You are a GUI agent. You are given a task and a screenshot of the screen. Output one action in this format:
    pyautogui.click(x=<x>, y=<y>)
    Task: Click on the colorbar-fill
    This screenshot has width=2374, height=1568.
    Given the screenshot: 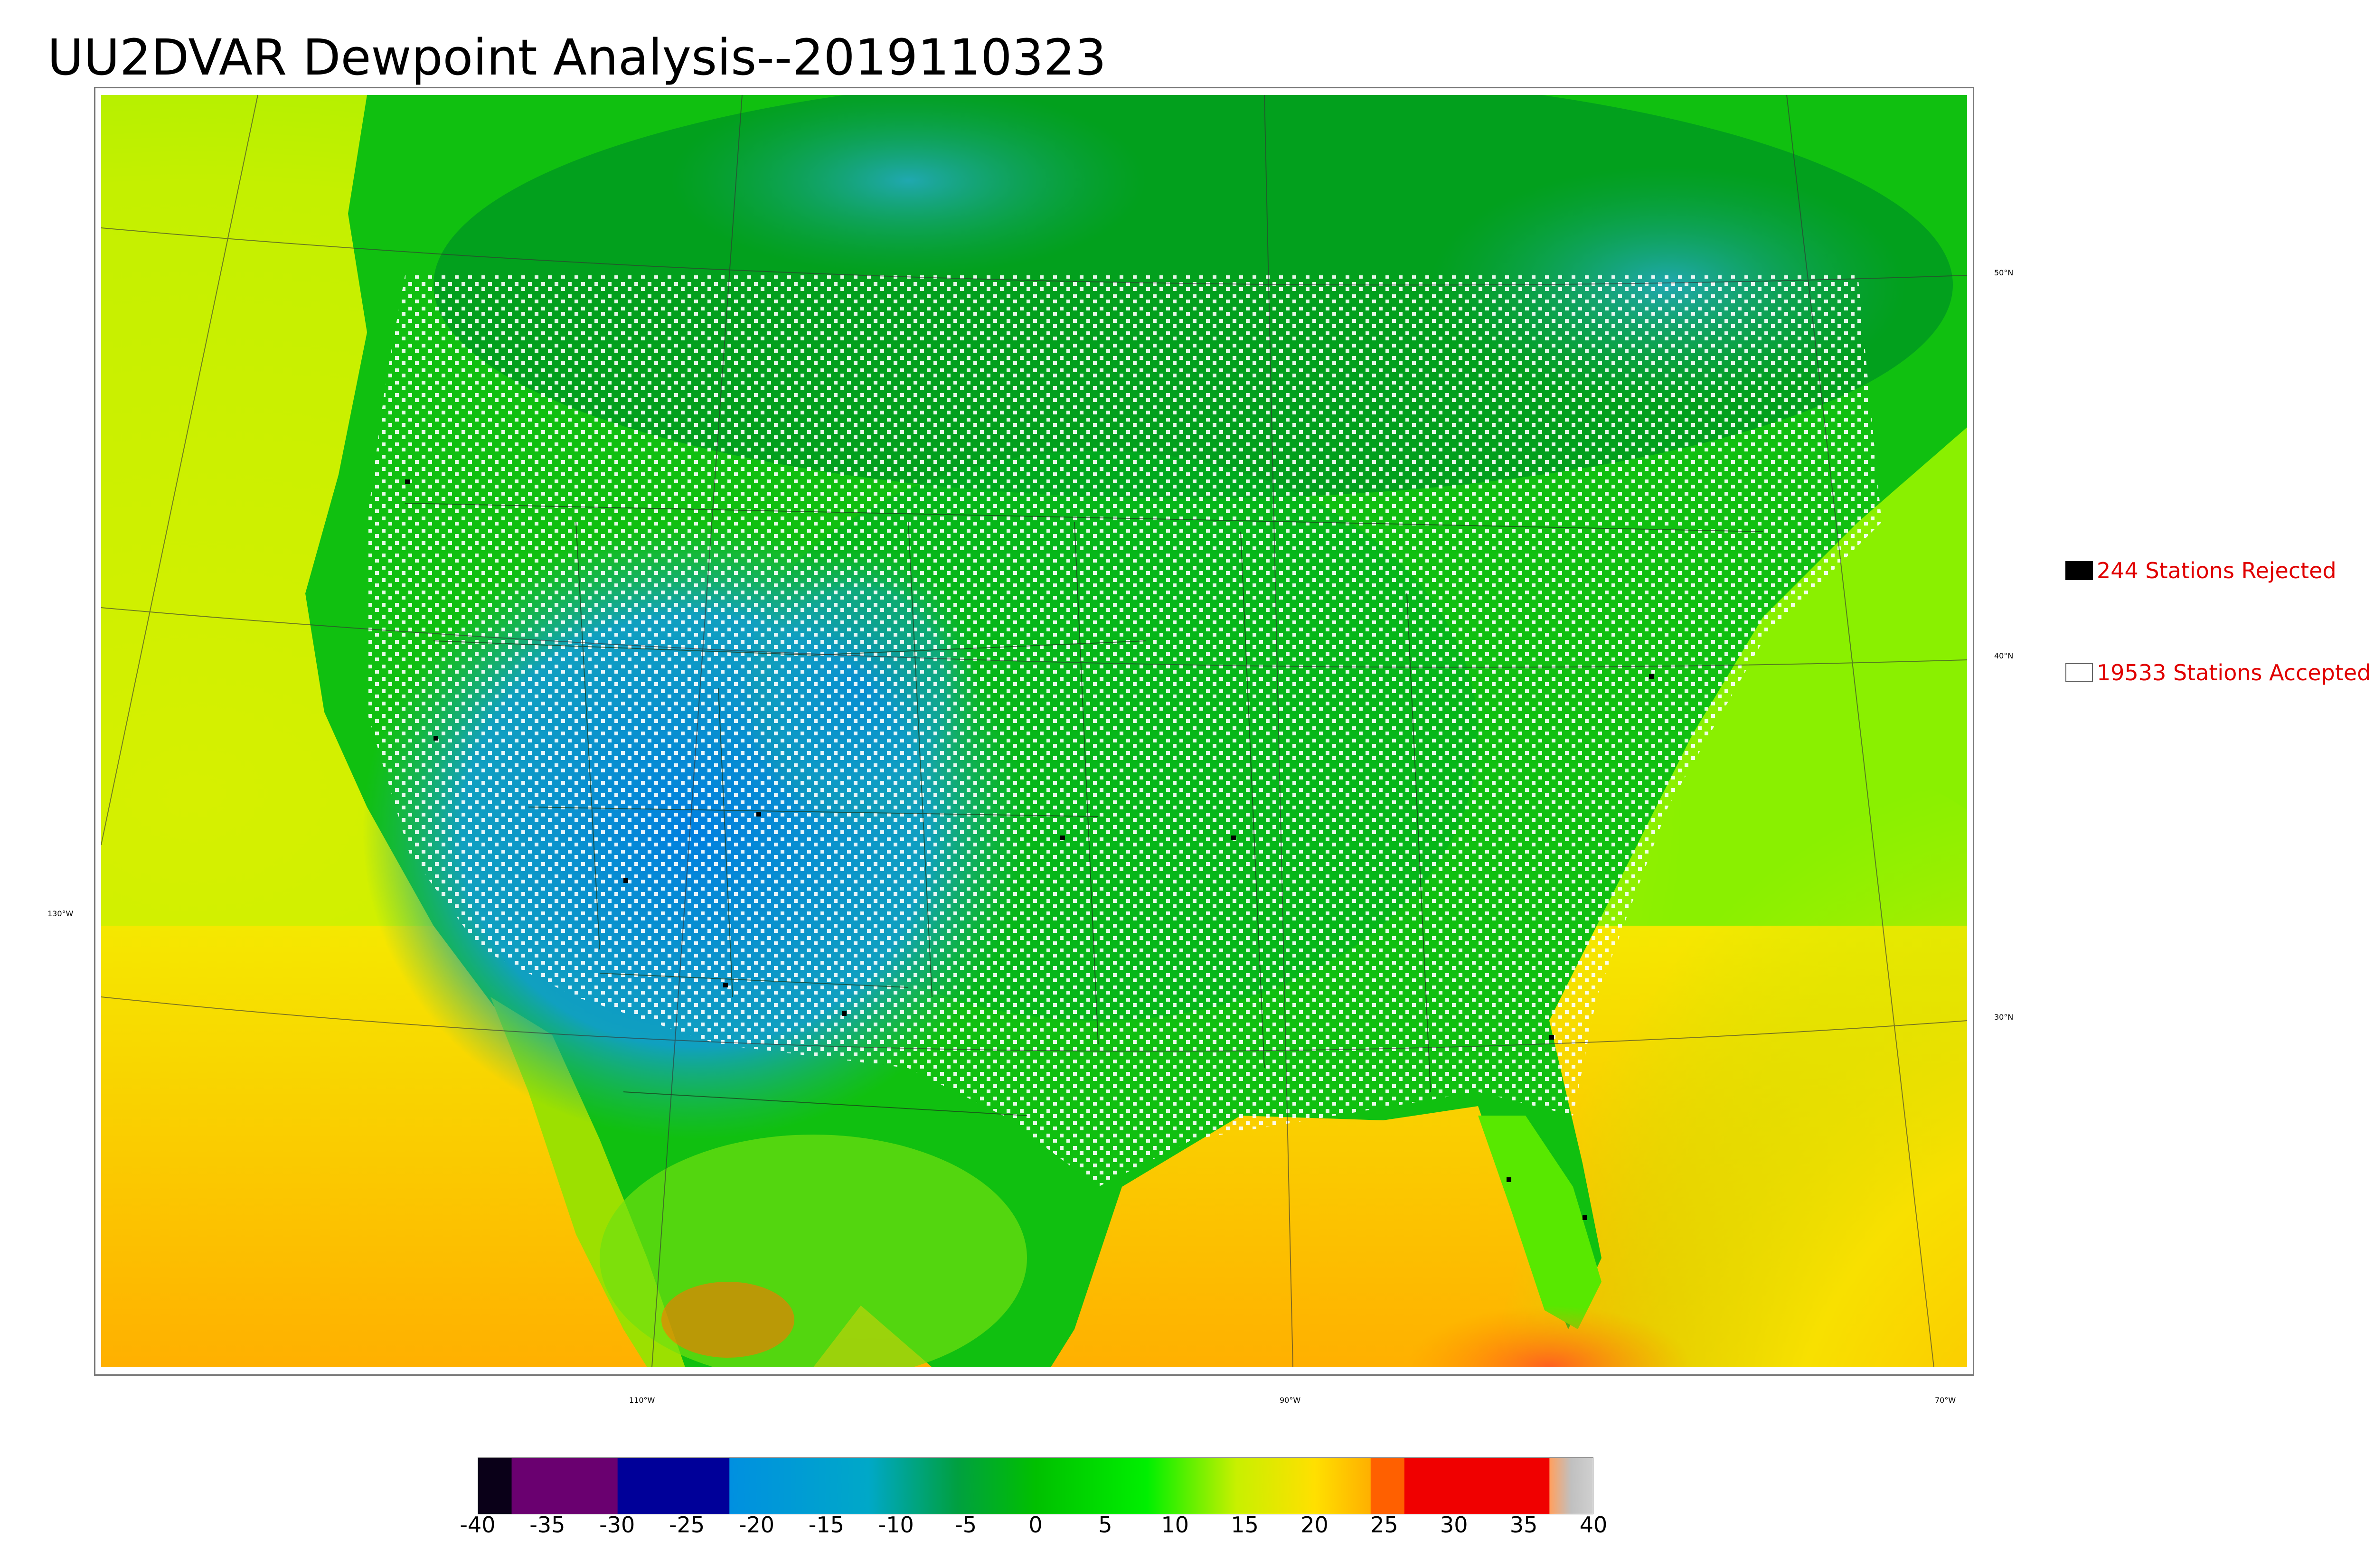 What is the action you would take?
    pyautogui.click(x=1035, y=1485)
    